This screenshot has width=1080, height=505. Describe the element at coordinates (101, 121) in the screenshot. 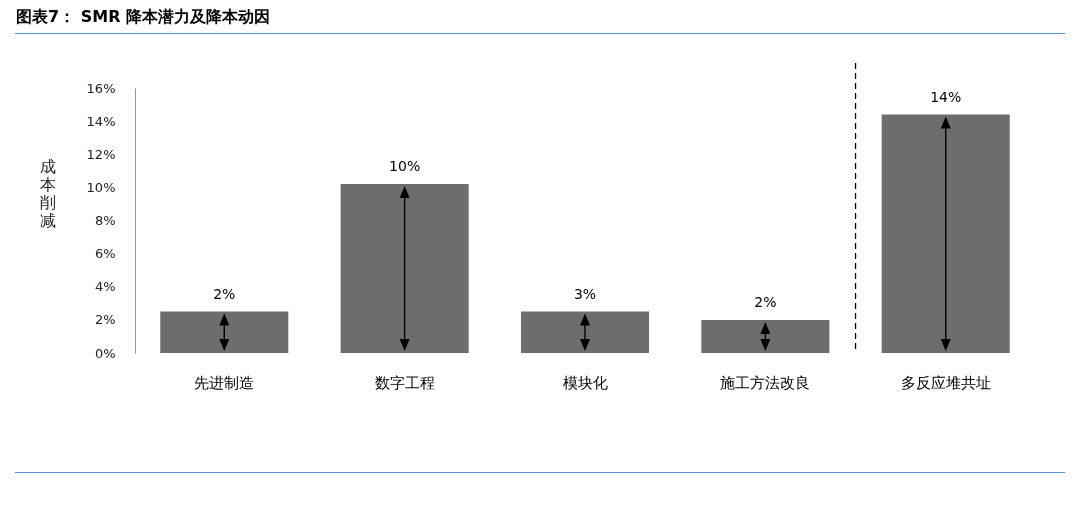

I see `y-tick-label: 14%` at that location.